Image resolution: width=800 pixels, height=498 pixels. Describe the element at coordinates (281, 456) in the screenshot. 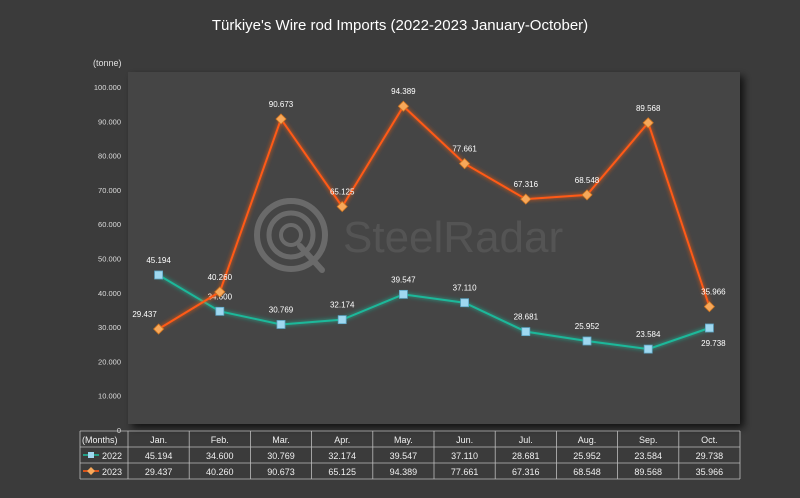

I see `table-cell: 30.769` at that location.